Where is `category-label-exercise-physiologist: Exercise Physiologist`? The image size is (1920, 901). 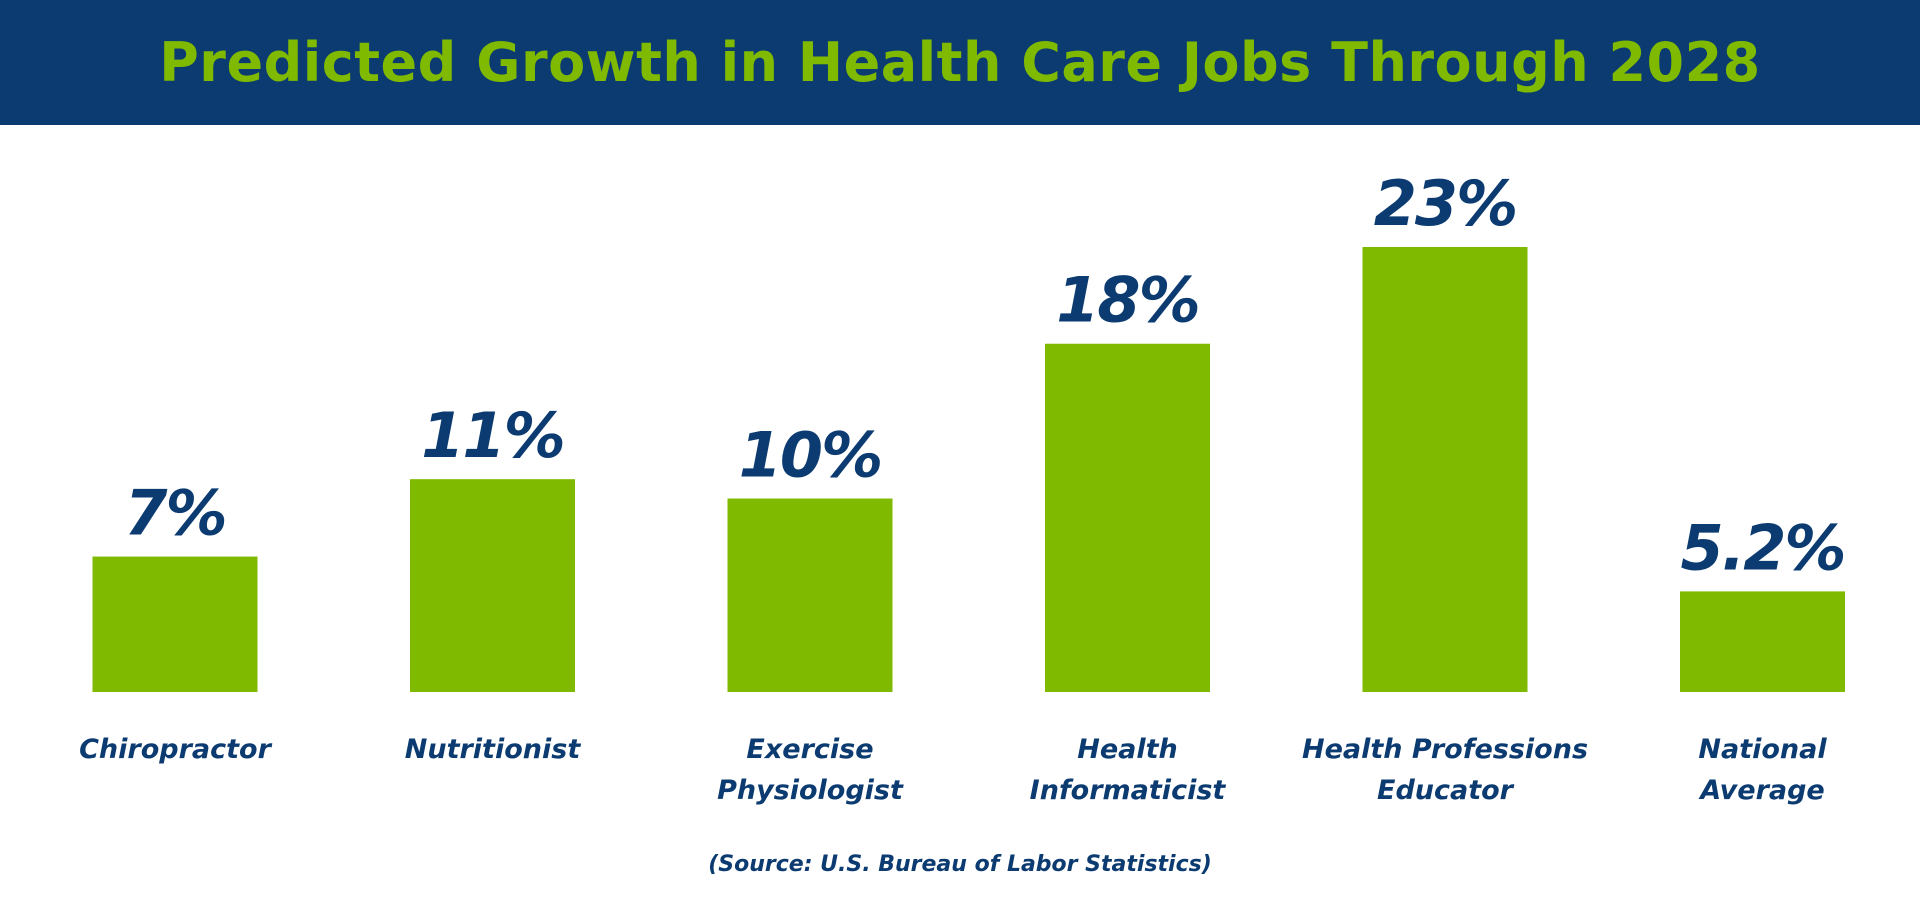
category-label-exercise-physiologist: Exercise Physiologist is located at coordinates (810, 770).